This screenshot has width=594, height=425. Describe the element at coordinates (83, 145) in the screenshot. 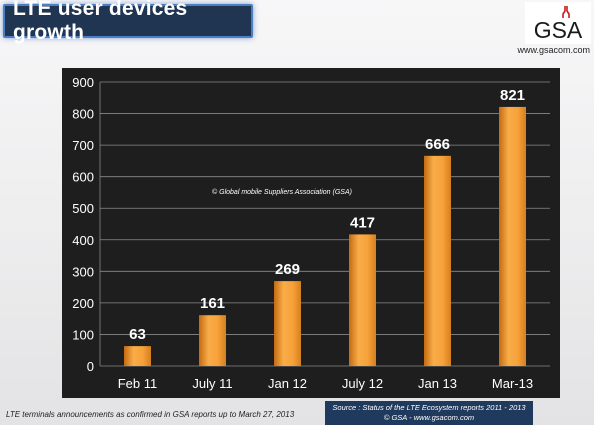

I see `y-tick-label: 700` at that location.